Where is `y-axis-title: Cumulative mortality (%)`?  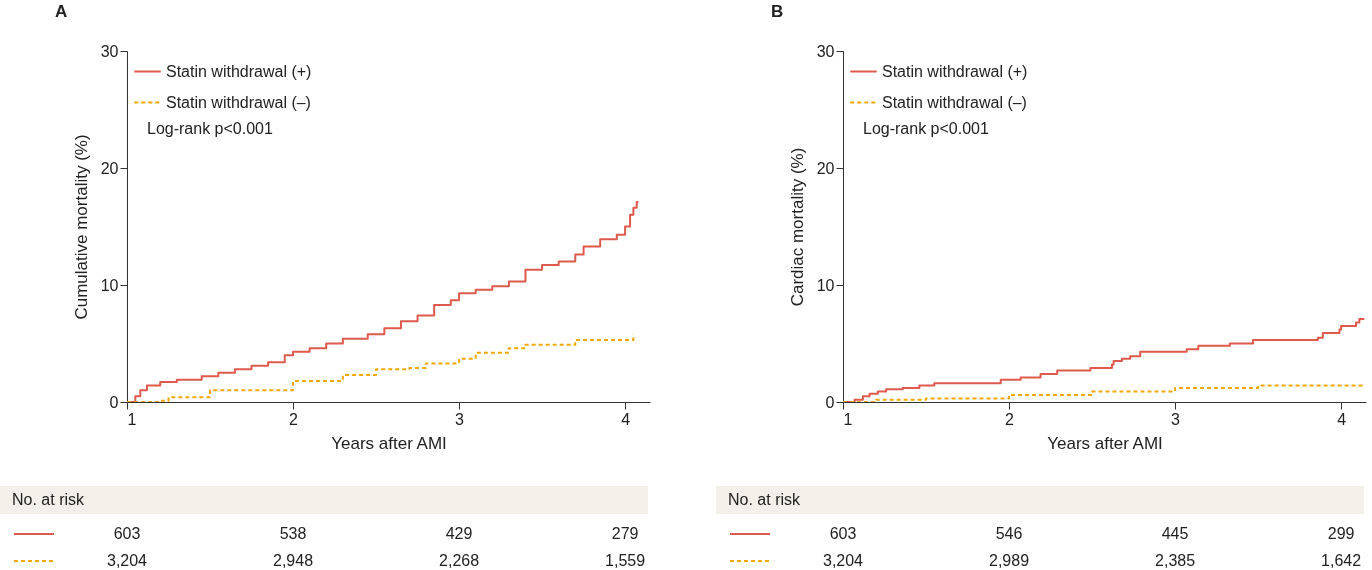 y-axis-title: Cumulative mortality (%) is located at coordinates (81, 227).